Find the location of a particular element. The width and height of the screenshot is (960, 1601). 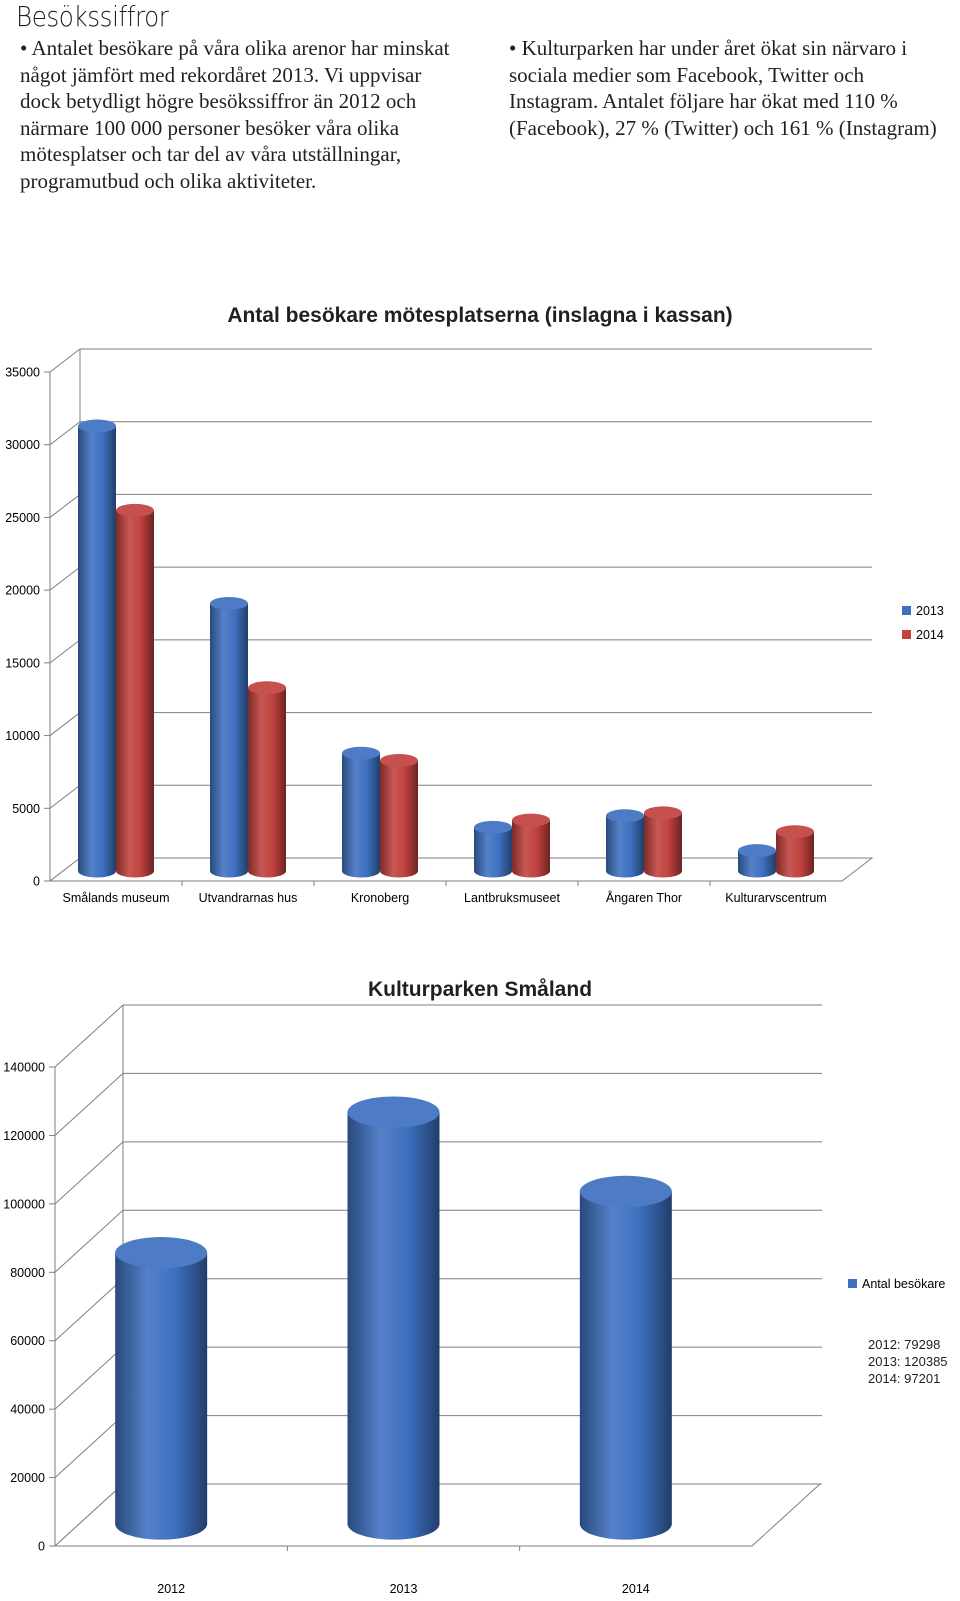

chart1-bar-2014-1-top is located at coordinates (267, 688).